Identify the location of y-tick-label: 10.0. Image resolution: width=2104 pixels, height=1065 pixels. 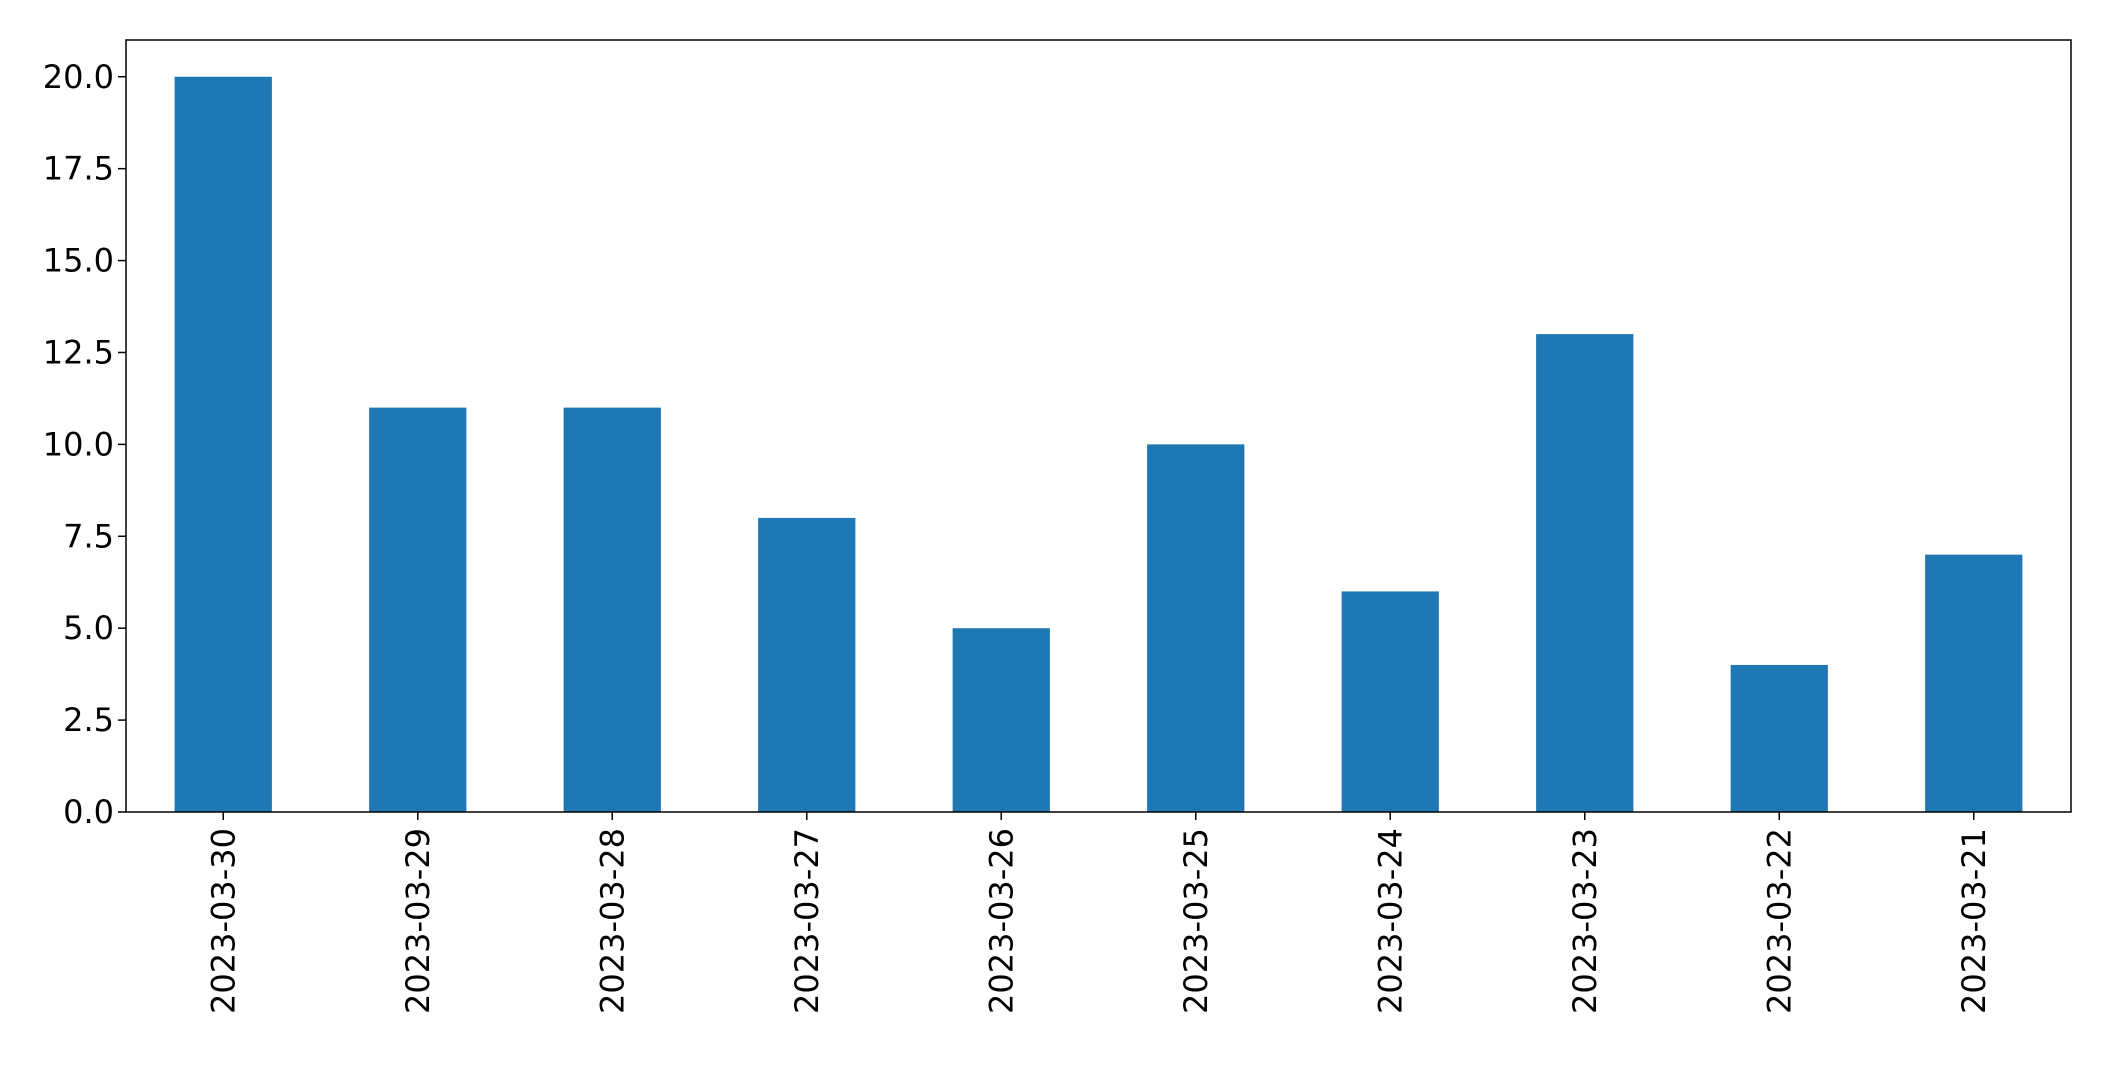
(78, 444).